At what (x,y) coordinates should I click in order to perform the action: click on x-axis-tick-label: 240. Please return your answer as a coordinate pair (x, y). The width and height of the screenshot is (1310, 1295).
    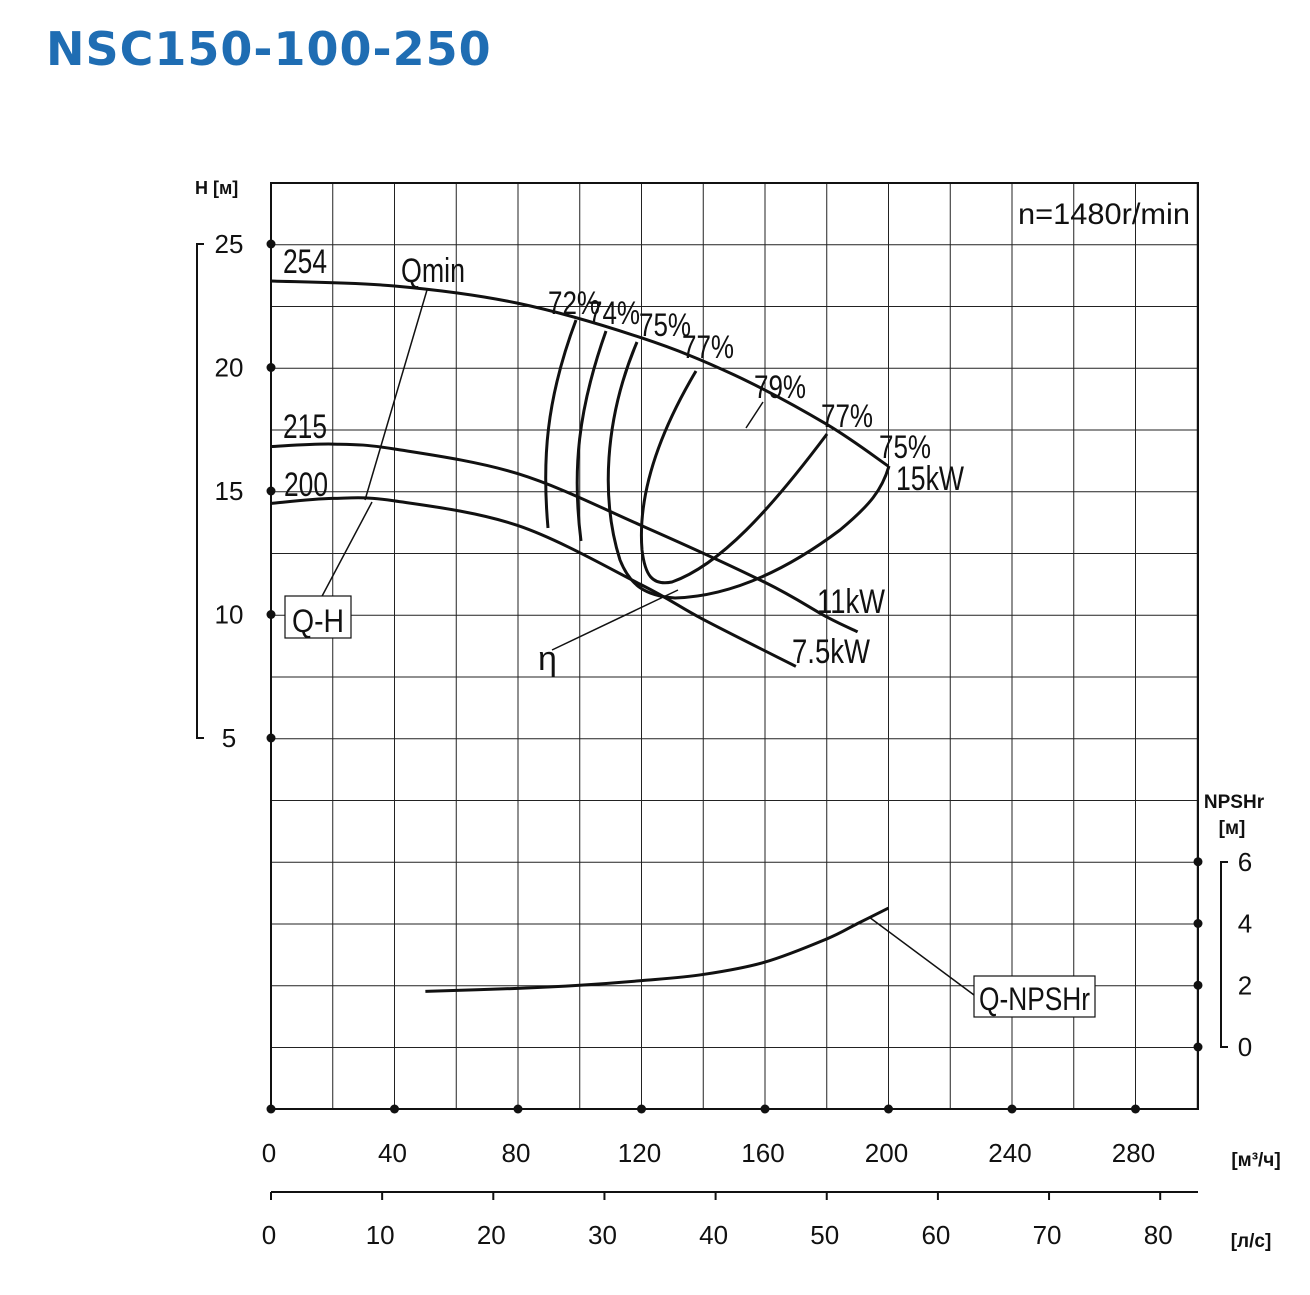
    Looking at the image, I should click on (1009, 1153).